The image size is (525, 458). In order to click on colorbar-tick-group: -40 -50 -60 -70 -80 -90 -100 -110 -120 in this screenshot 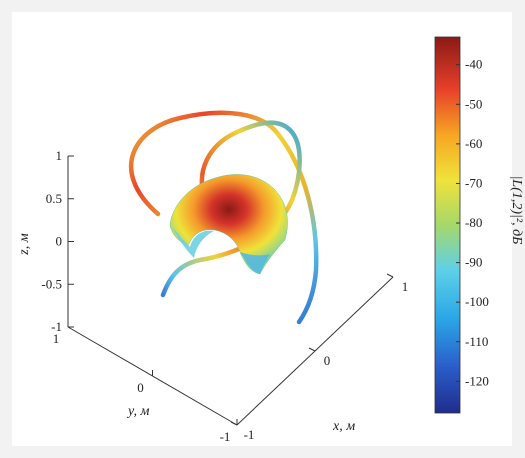, I will do `click(472, 222)`.